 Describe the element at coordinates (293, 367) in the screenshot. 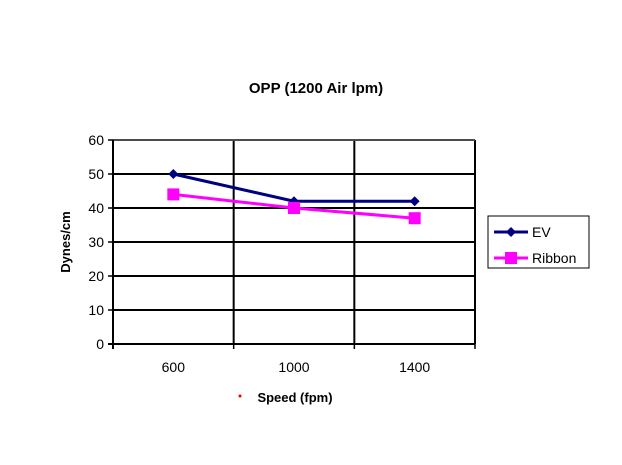

I see `x-tick-label: 1000` at that location.